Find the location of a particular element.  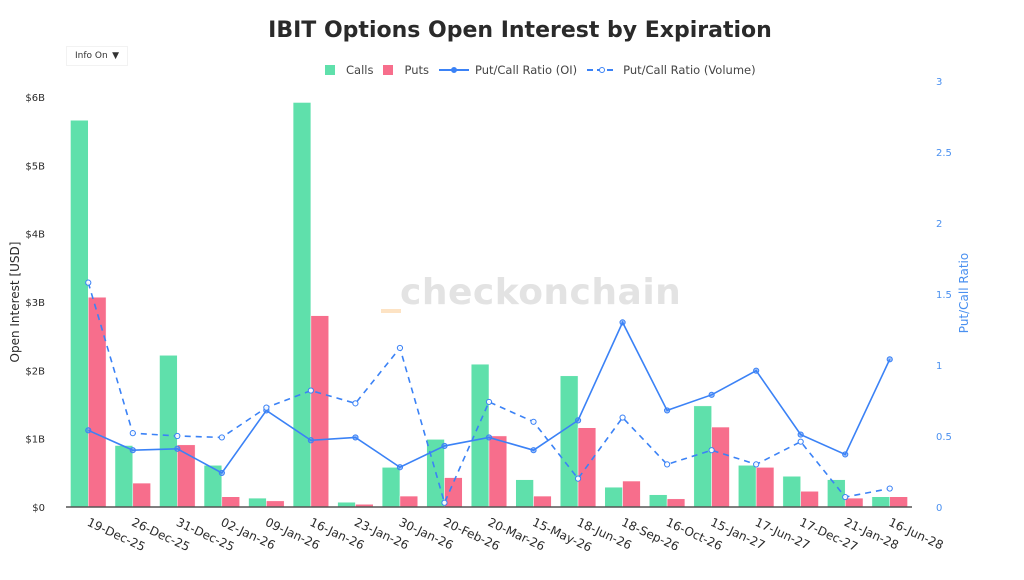

watermark: checkonchain is located at coordinates (541, 292).